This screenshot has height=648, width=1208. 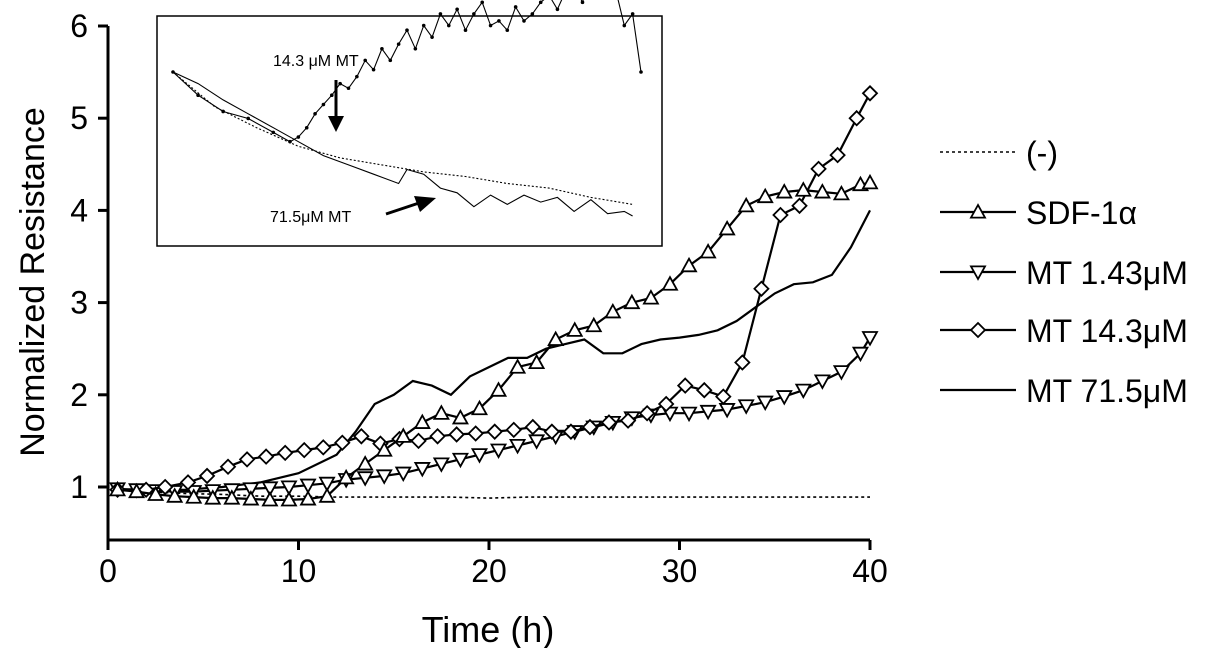 What do you see at coordinates (680, 571) in the screenshot?
I see `x-tick-label: 30` at bounding box center [680, 571].